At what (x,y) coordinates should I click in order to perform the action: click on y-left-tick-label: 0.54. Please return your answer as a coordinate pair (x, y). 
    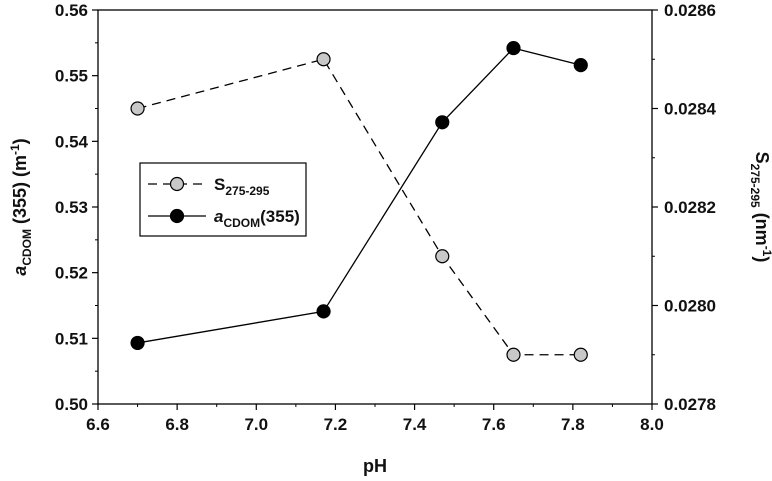
    Looking at the image, I should click on (72, 141).